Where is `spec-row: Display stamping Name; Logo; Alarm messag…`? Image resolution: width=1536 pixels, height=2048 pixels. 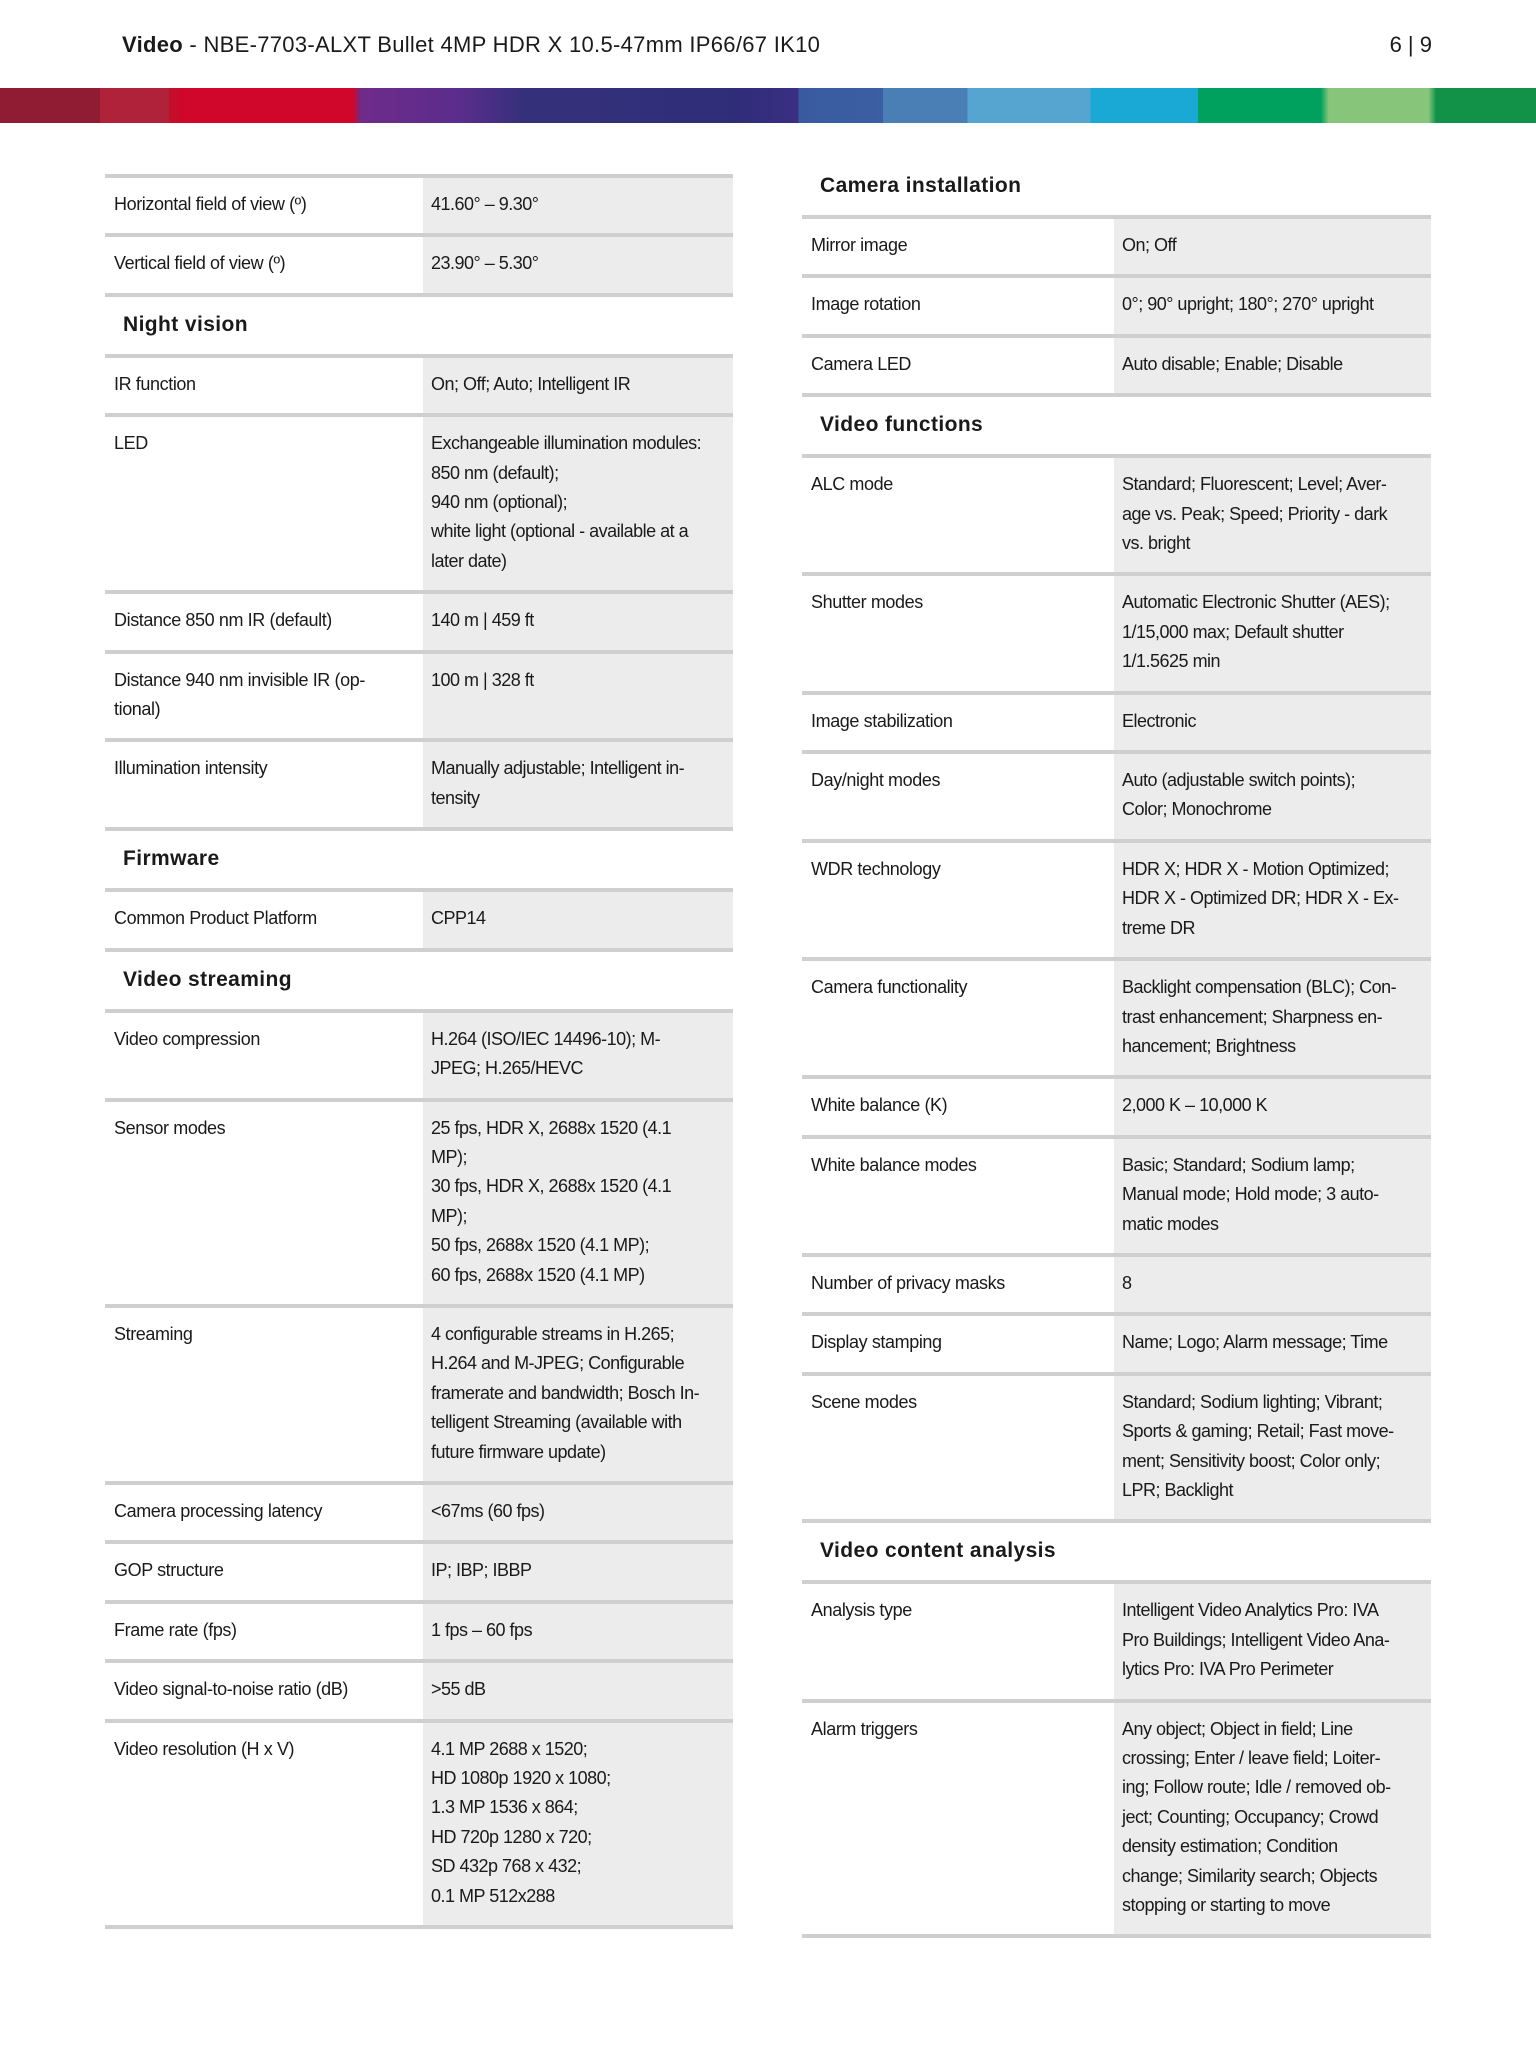
spec-row: Display stamping Name; Logo; Alarm messag… is located at coordinates (1116, 1342).